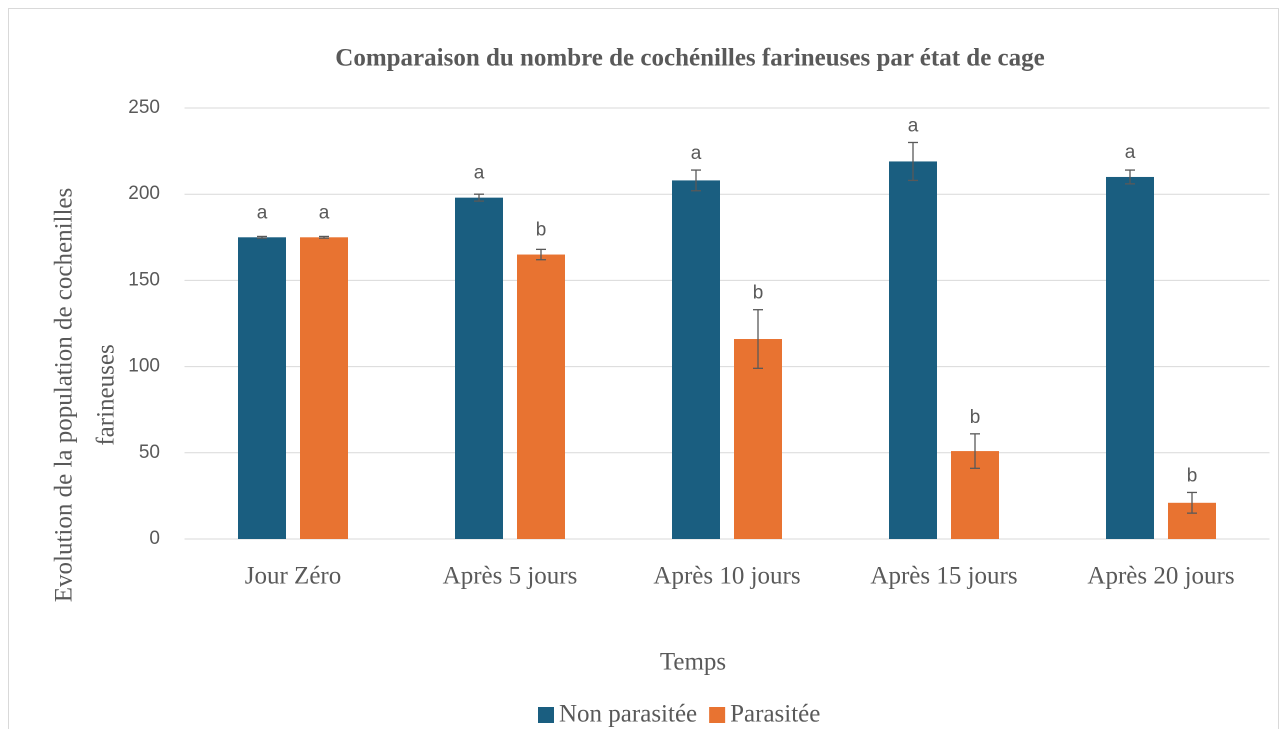  I want to click on x-axis-title: Temps, so click(693, 662).